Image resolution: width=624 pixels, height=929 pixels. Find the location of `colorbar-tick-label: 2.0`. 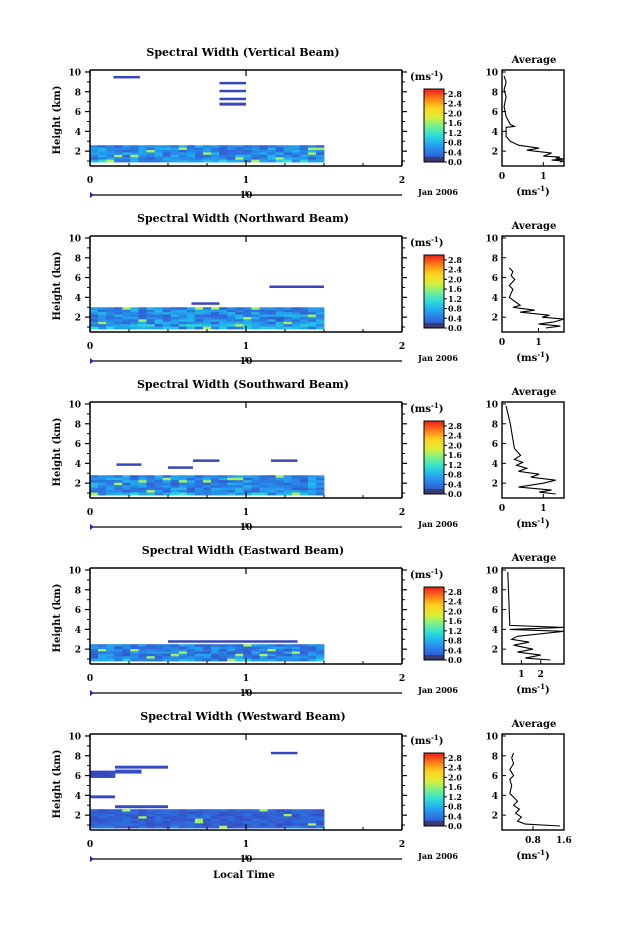

colorbar-tick-label: 2.0 is located at coordinates (455, 445).